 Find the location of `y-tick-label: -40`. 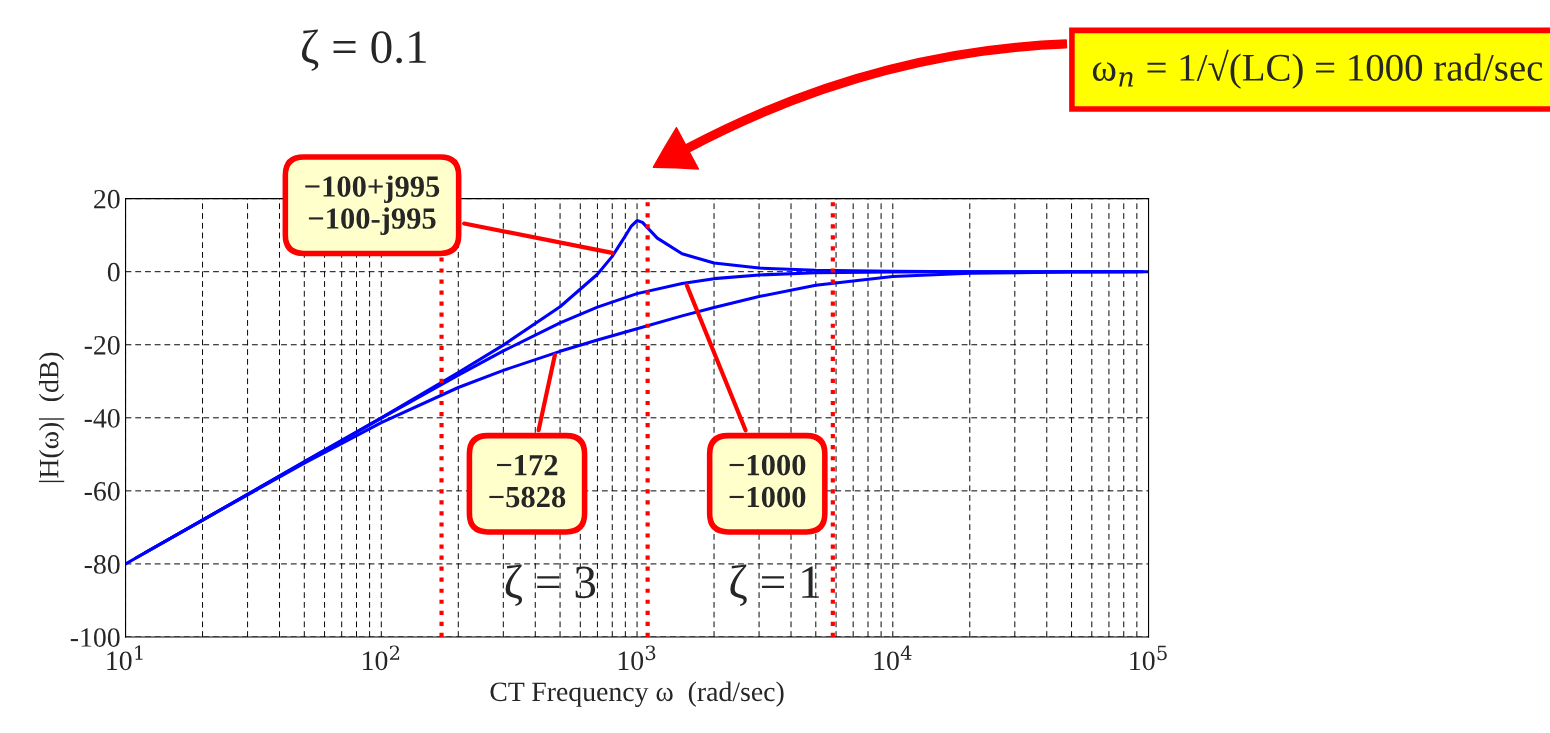

y-tick-label: -40 is located at coordinates (102, 418).